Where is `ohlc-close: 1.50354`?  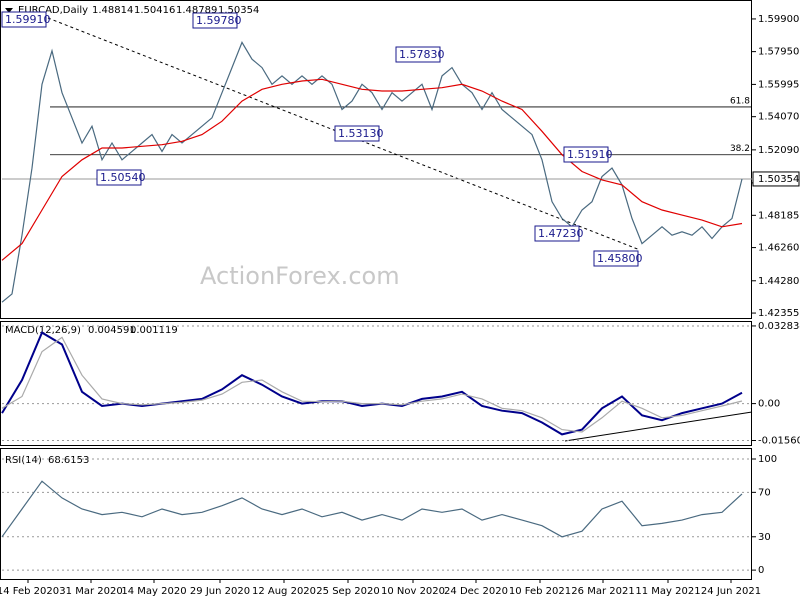 ohlc-close: 1.50354 is located at coordinates (238, 10).